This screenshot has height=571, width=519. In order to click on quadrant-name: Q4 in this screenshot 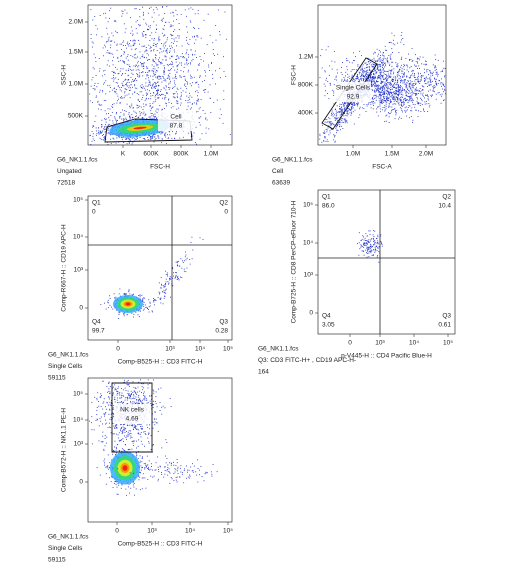, I will do `click(326, 316)`.